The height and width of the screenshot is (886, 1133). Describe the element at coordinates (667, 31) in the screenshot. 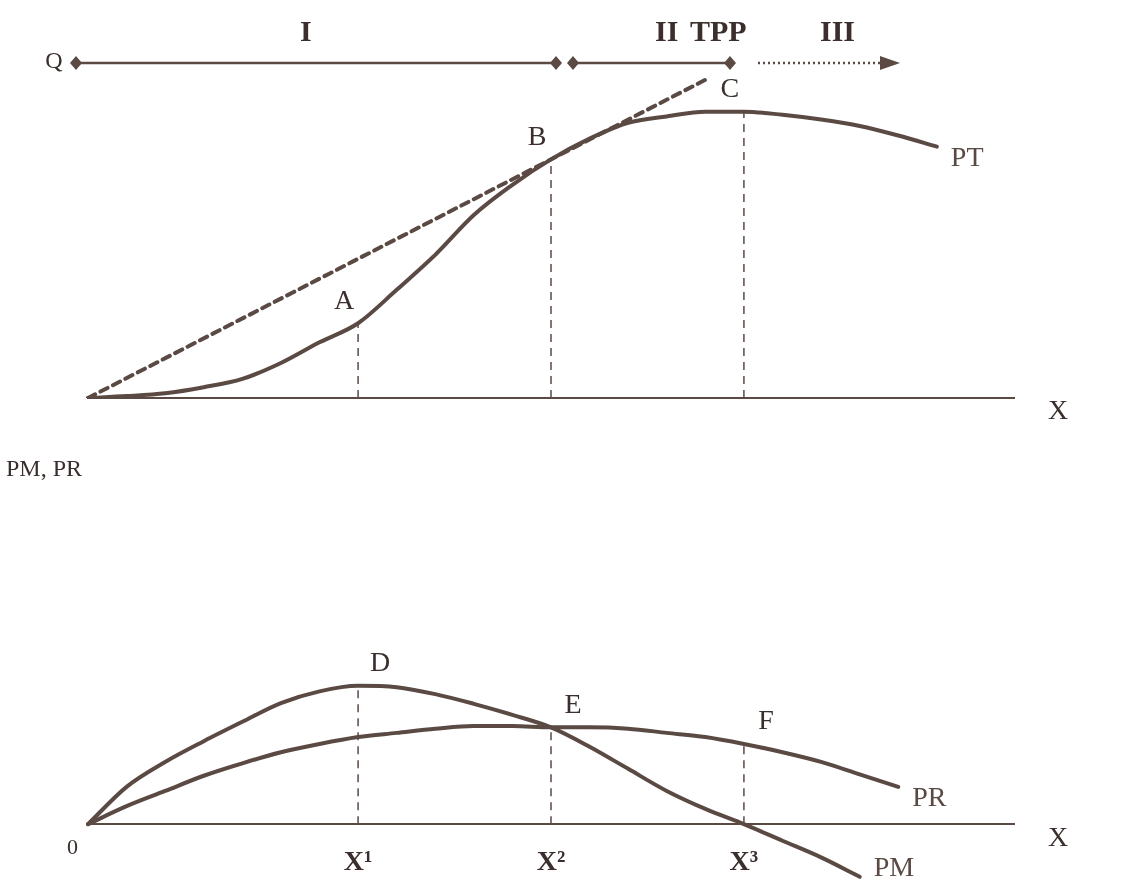

I see `text: II` at that location.